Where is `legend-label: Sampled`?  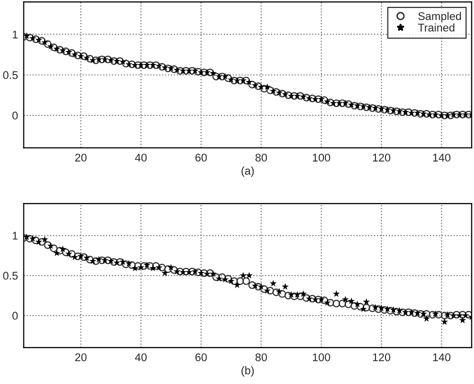
legend-label: Sampled is located at coordinates (439, 17).